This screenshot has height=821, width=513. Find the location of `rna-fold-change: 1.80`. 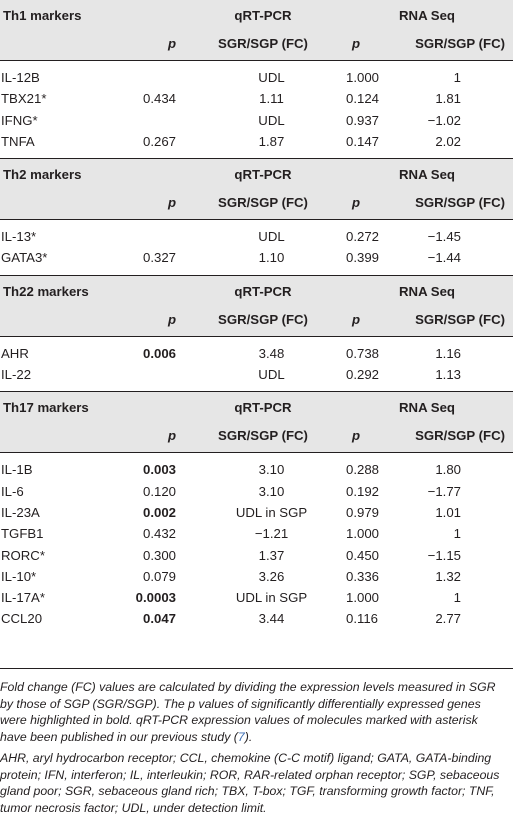

rna-fold-change: 1.80 is located at coordinates (448, 470).